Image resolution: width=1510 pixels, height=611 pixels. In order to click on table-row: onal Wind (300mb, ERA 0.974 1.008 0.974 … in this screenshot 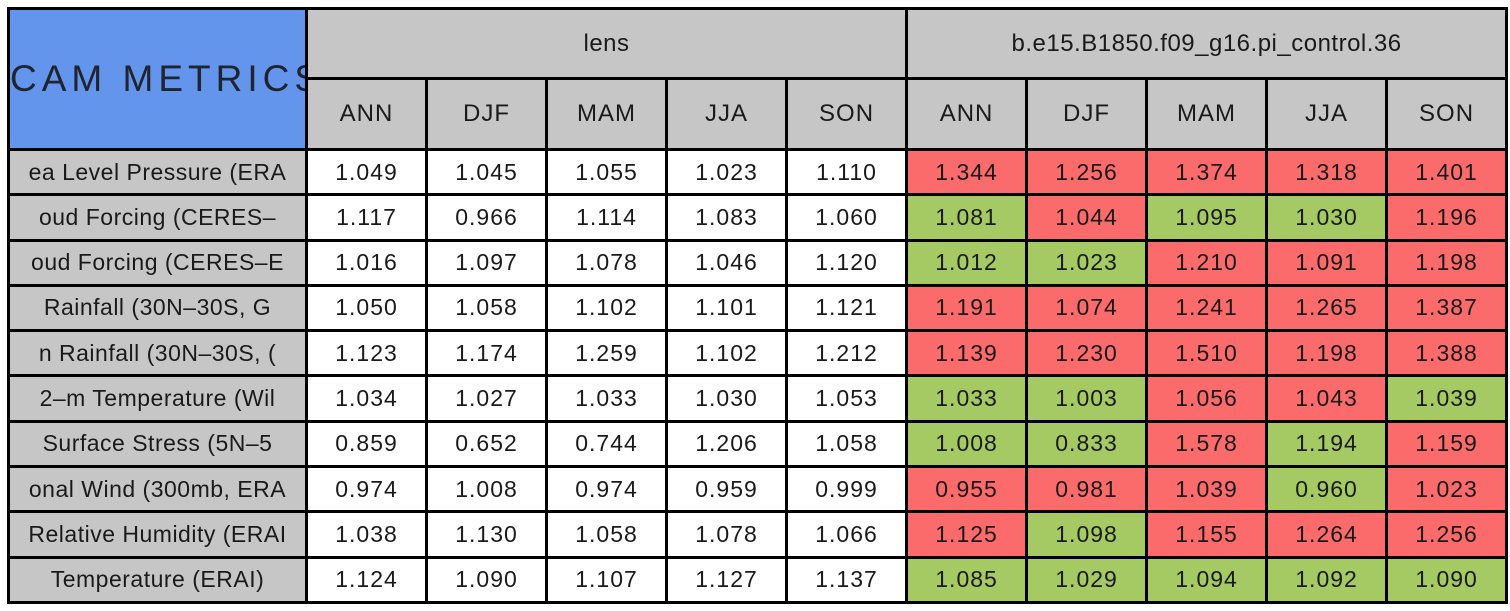, I will do `click(758, 489)`.